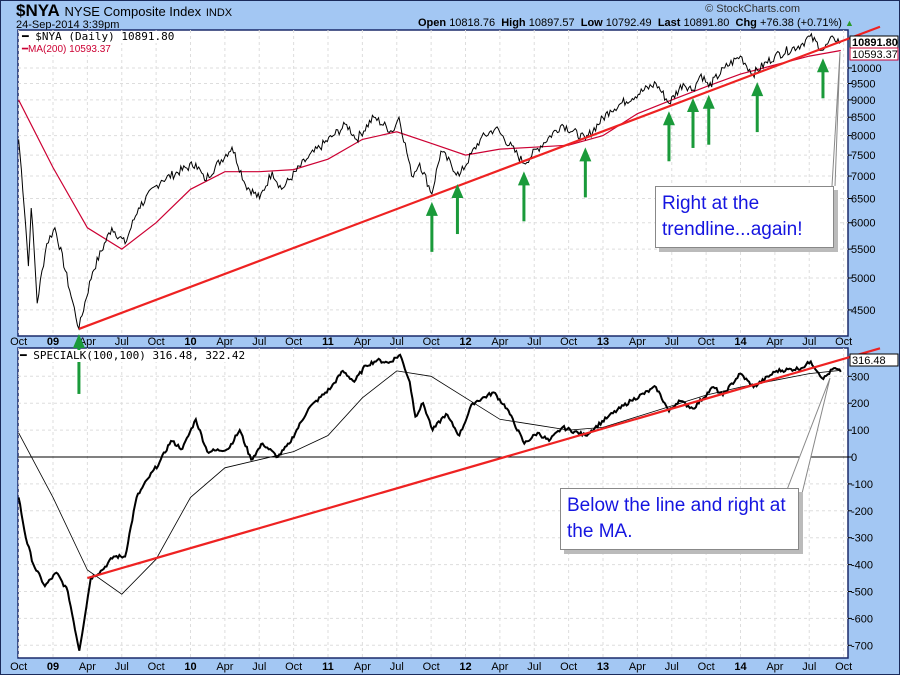 The image size is (900, 675). I want to click on legend-nya-text: $NYA (Daily) 10891.80, so click(105, 36).